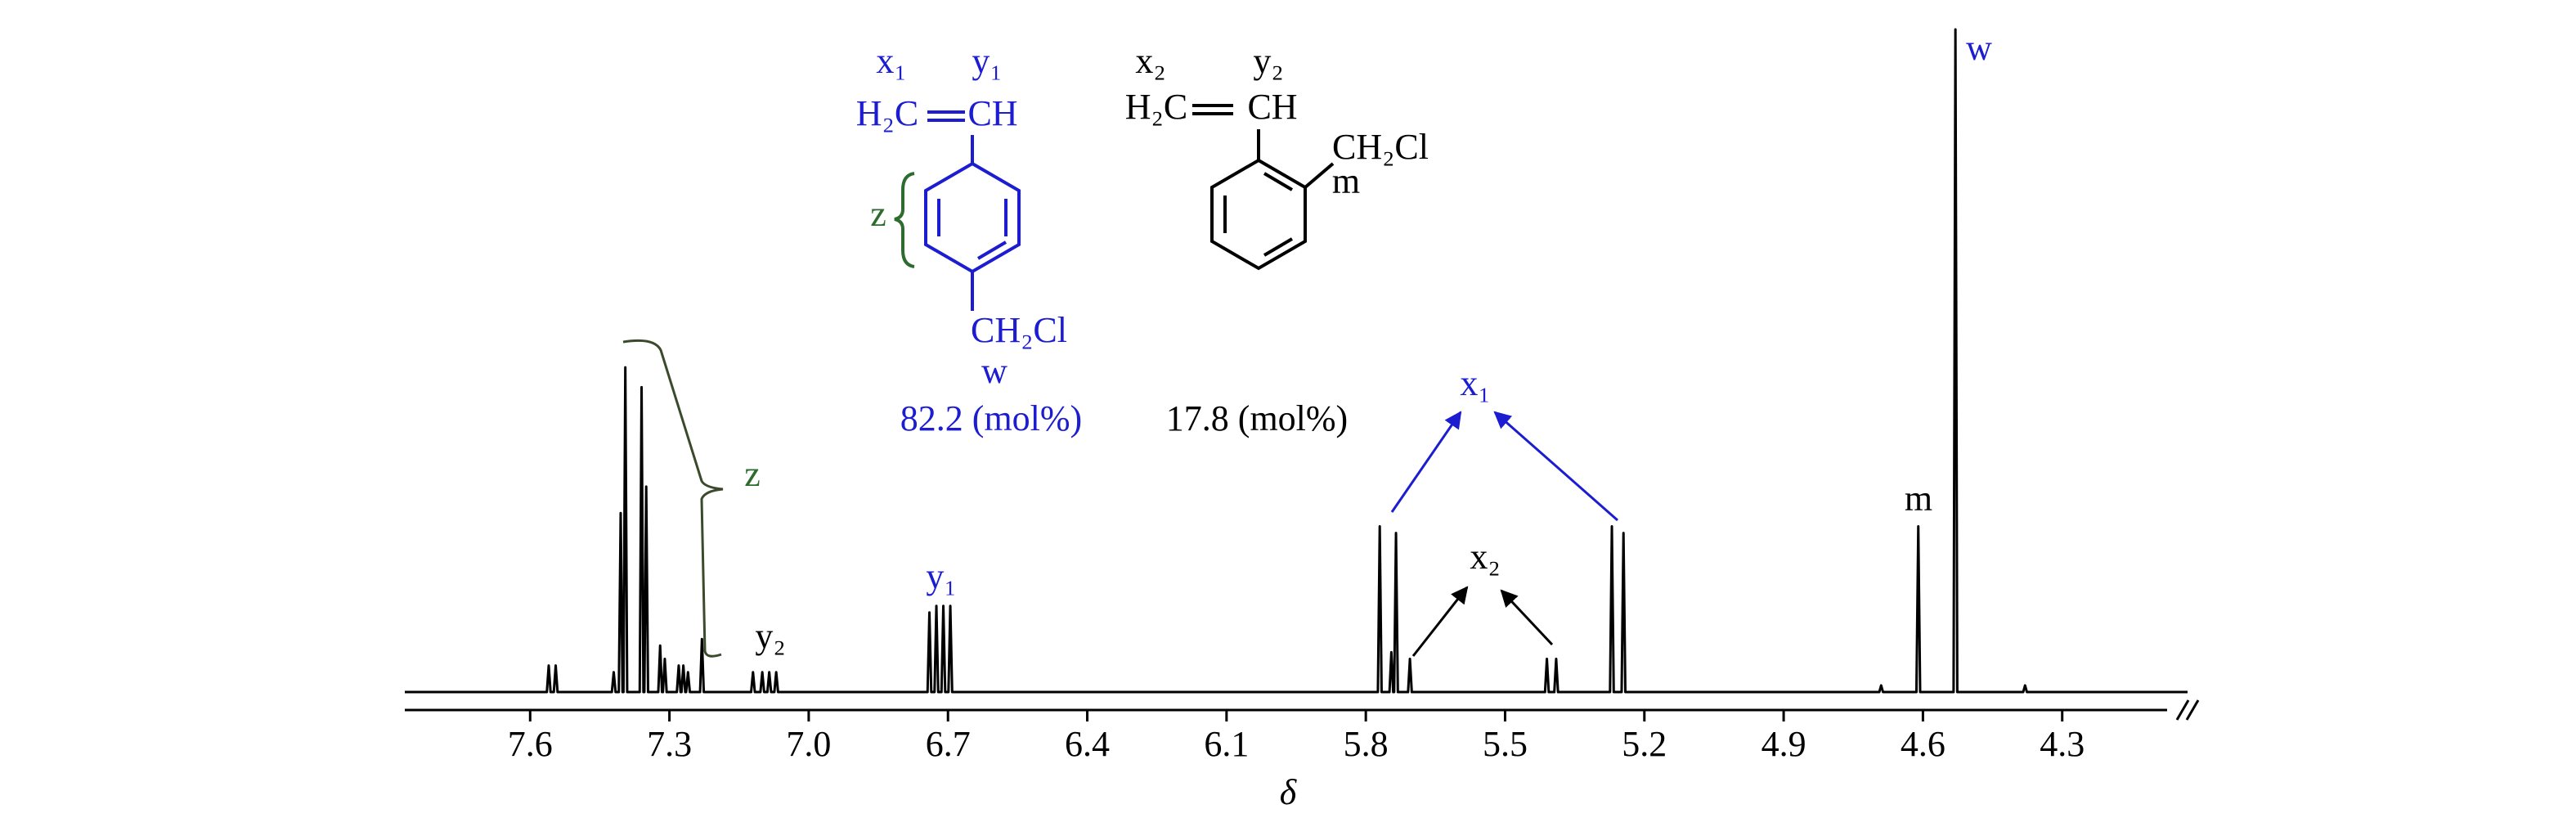  Describe the element at coordinates (969, 239) in the screenshot. I see `structure-para: x₁ y₁ H₂C CH z CH₂Cl w 82.2 (mol%)` at that location.